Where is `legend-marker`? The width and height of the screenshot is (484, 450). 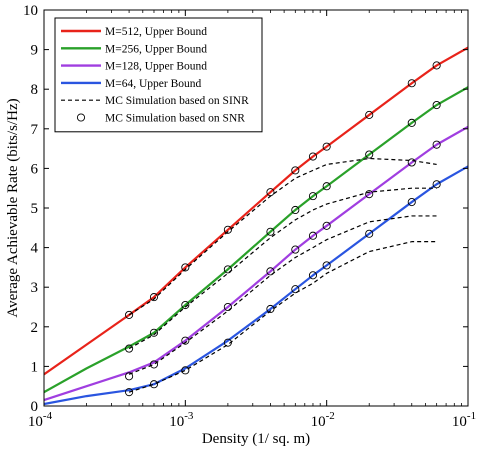
legend-marker is located at coordinates (81, 117).